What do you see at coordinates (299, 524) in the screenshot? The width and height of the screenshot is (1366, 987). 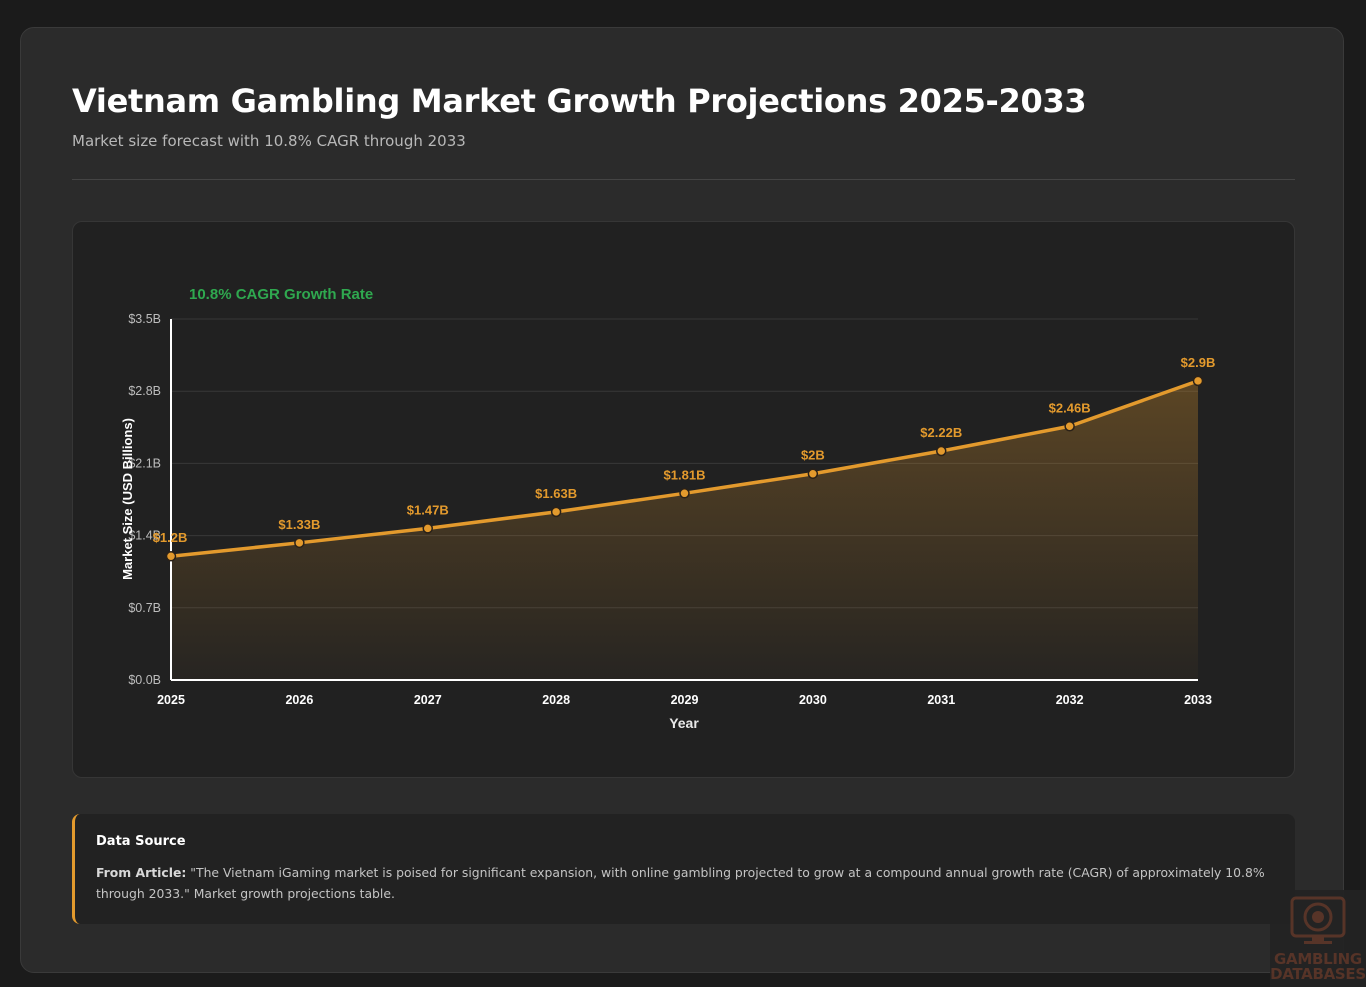 I see `data-label: $1.33B` at bounding box center [299, 524].